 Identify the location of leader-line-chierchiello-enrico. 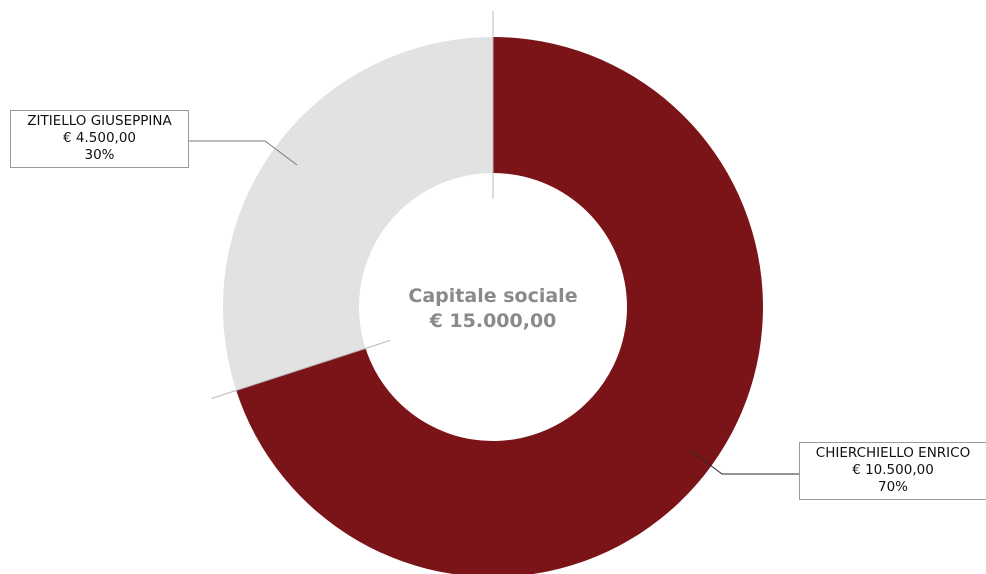
(744, 462).